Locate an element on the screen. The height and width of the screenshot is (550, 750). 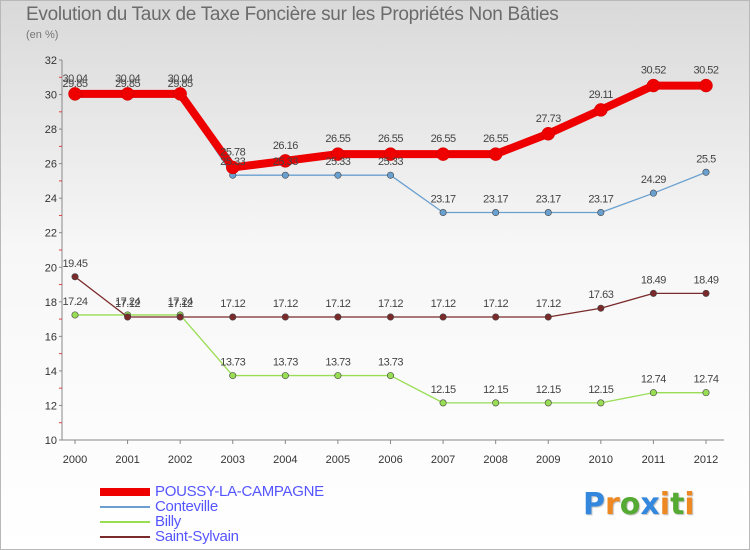
y-tick-label: 20 is located at coordinates (51, 268).